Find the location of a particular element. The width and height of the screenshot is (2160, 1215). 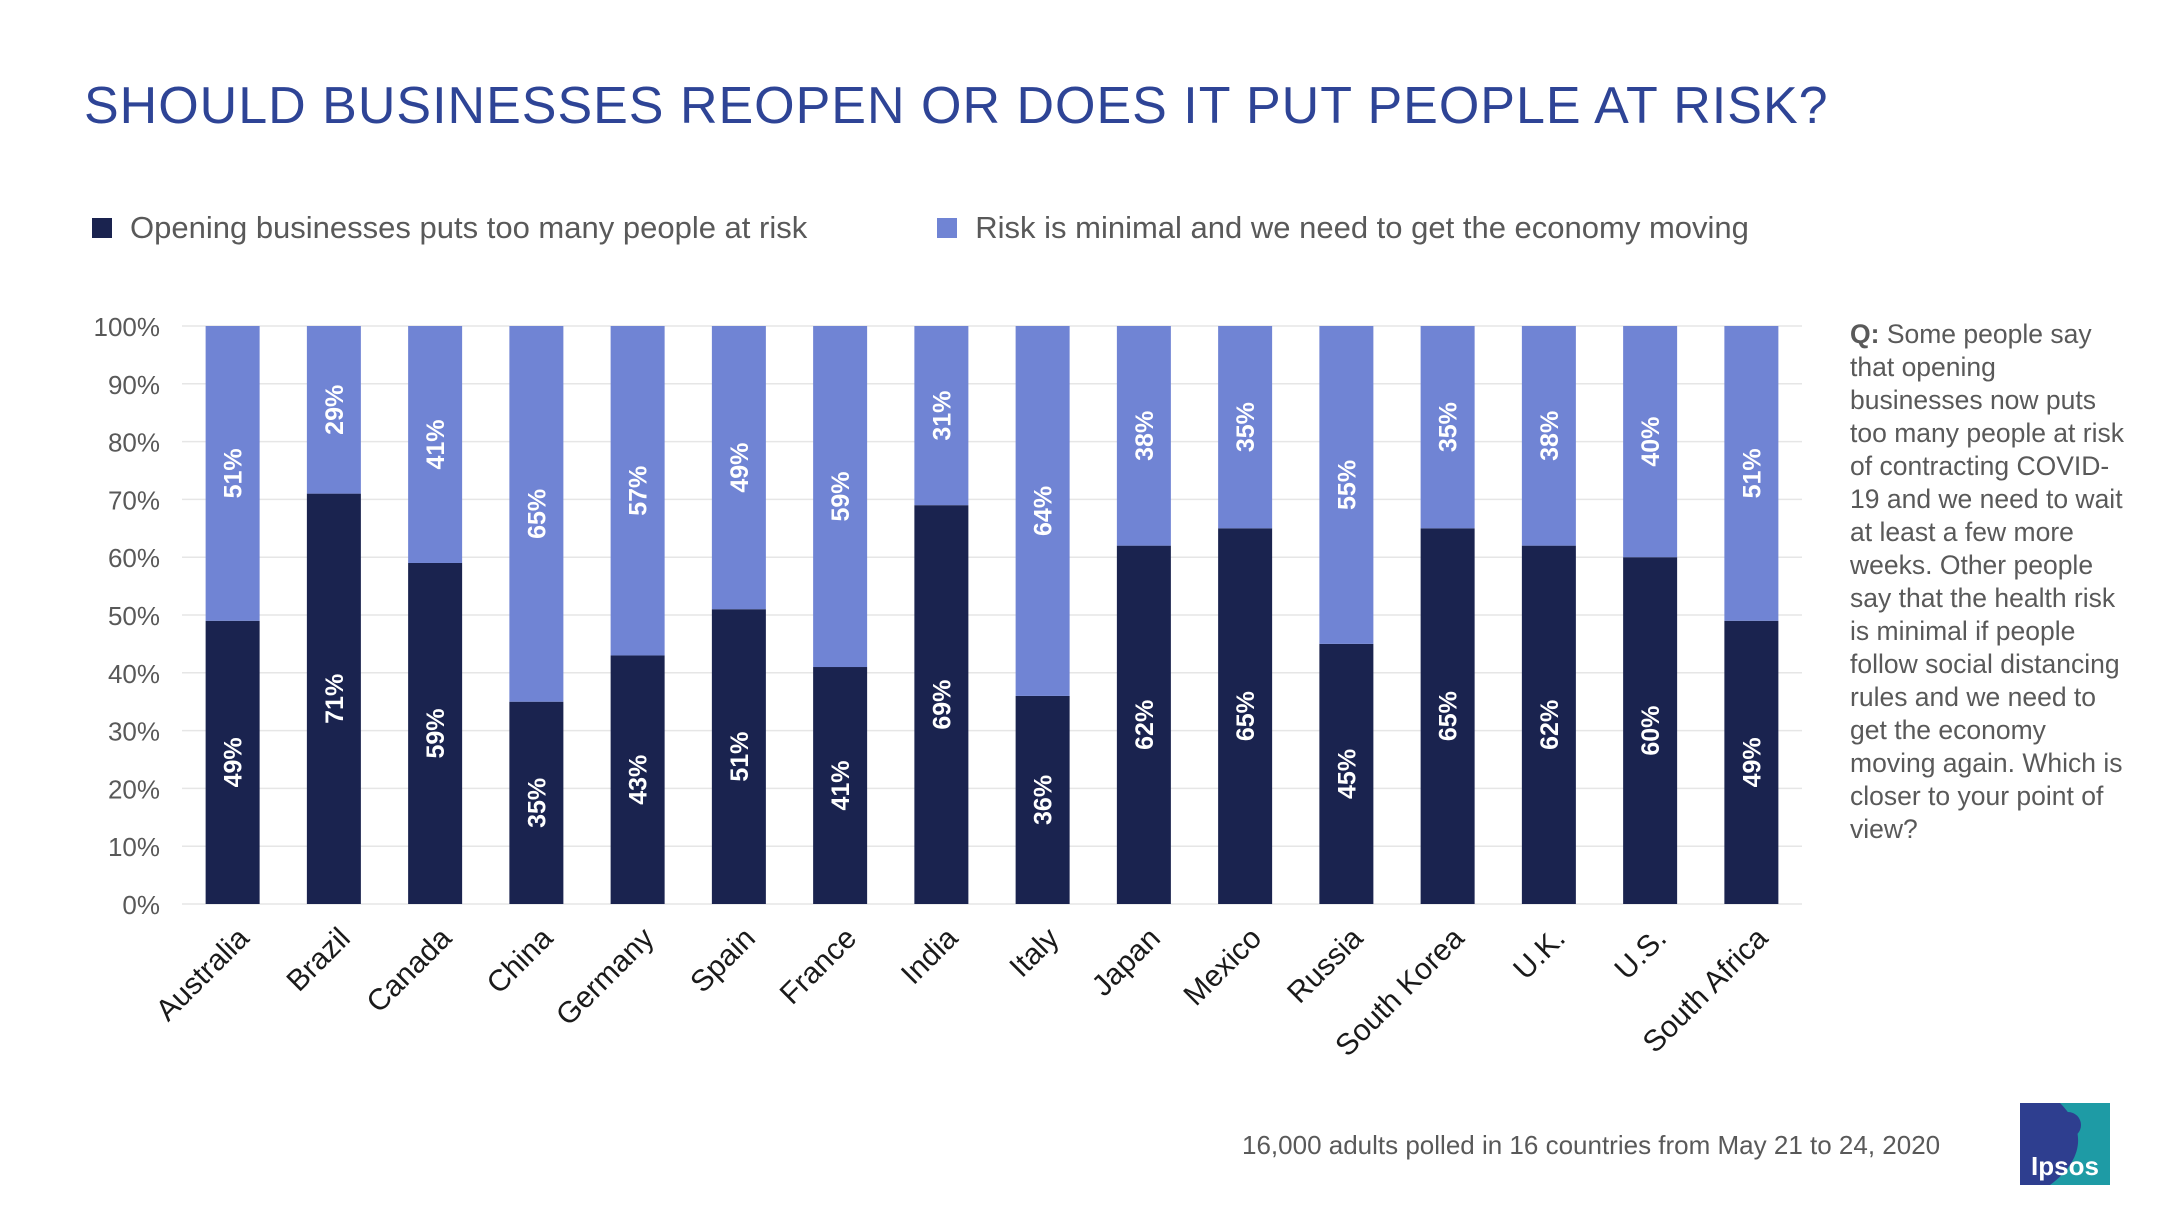

data-label-risk: 62% is located at coordinates (1550, 725).